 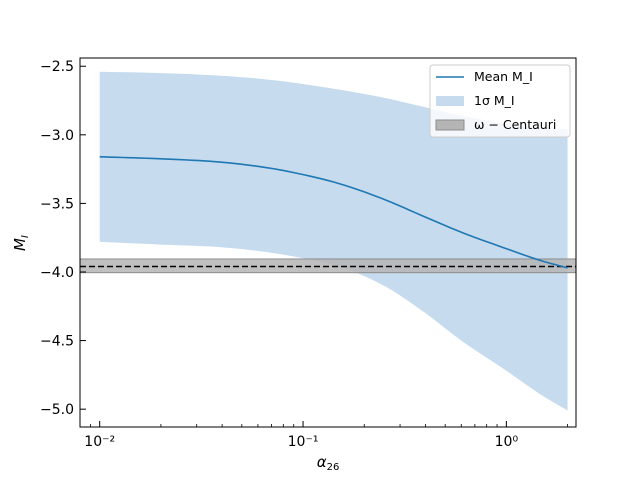 I want to click on legend: Mean M_I 1σ M_I ω − Centauri, so click(x=500, y=101).